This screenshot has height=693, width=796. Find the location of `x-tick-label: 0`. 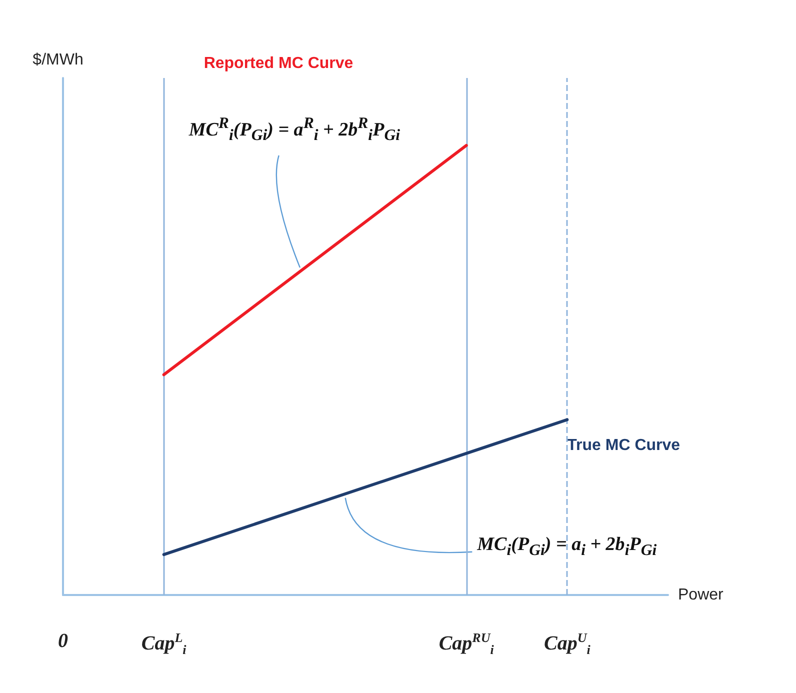

x-tick-label: 0 is located at coordinates (63, 641).